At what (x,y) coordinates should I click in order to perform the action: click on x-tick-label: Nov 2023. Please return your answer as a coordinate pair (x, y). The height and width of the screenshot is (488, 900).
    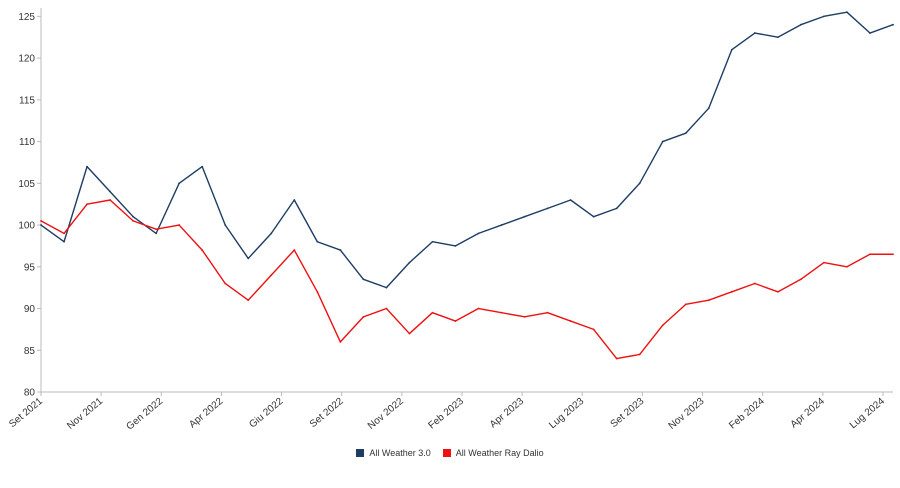
    Looking at the image, I should click on (687, 414).